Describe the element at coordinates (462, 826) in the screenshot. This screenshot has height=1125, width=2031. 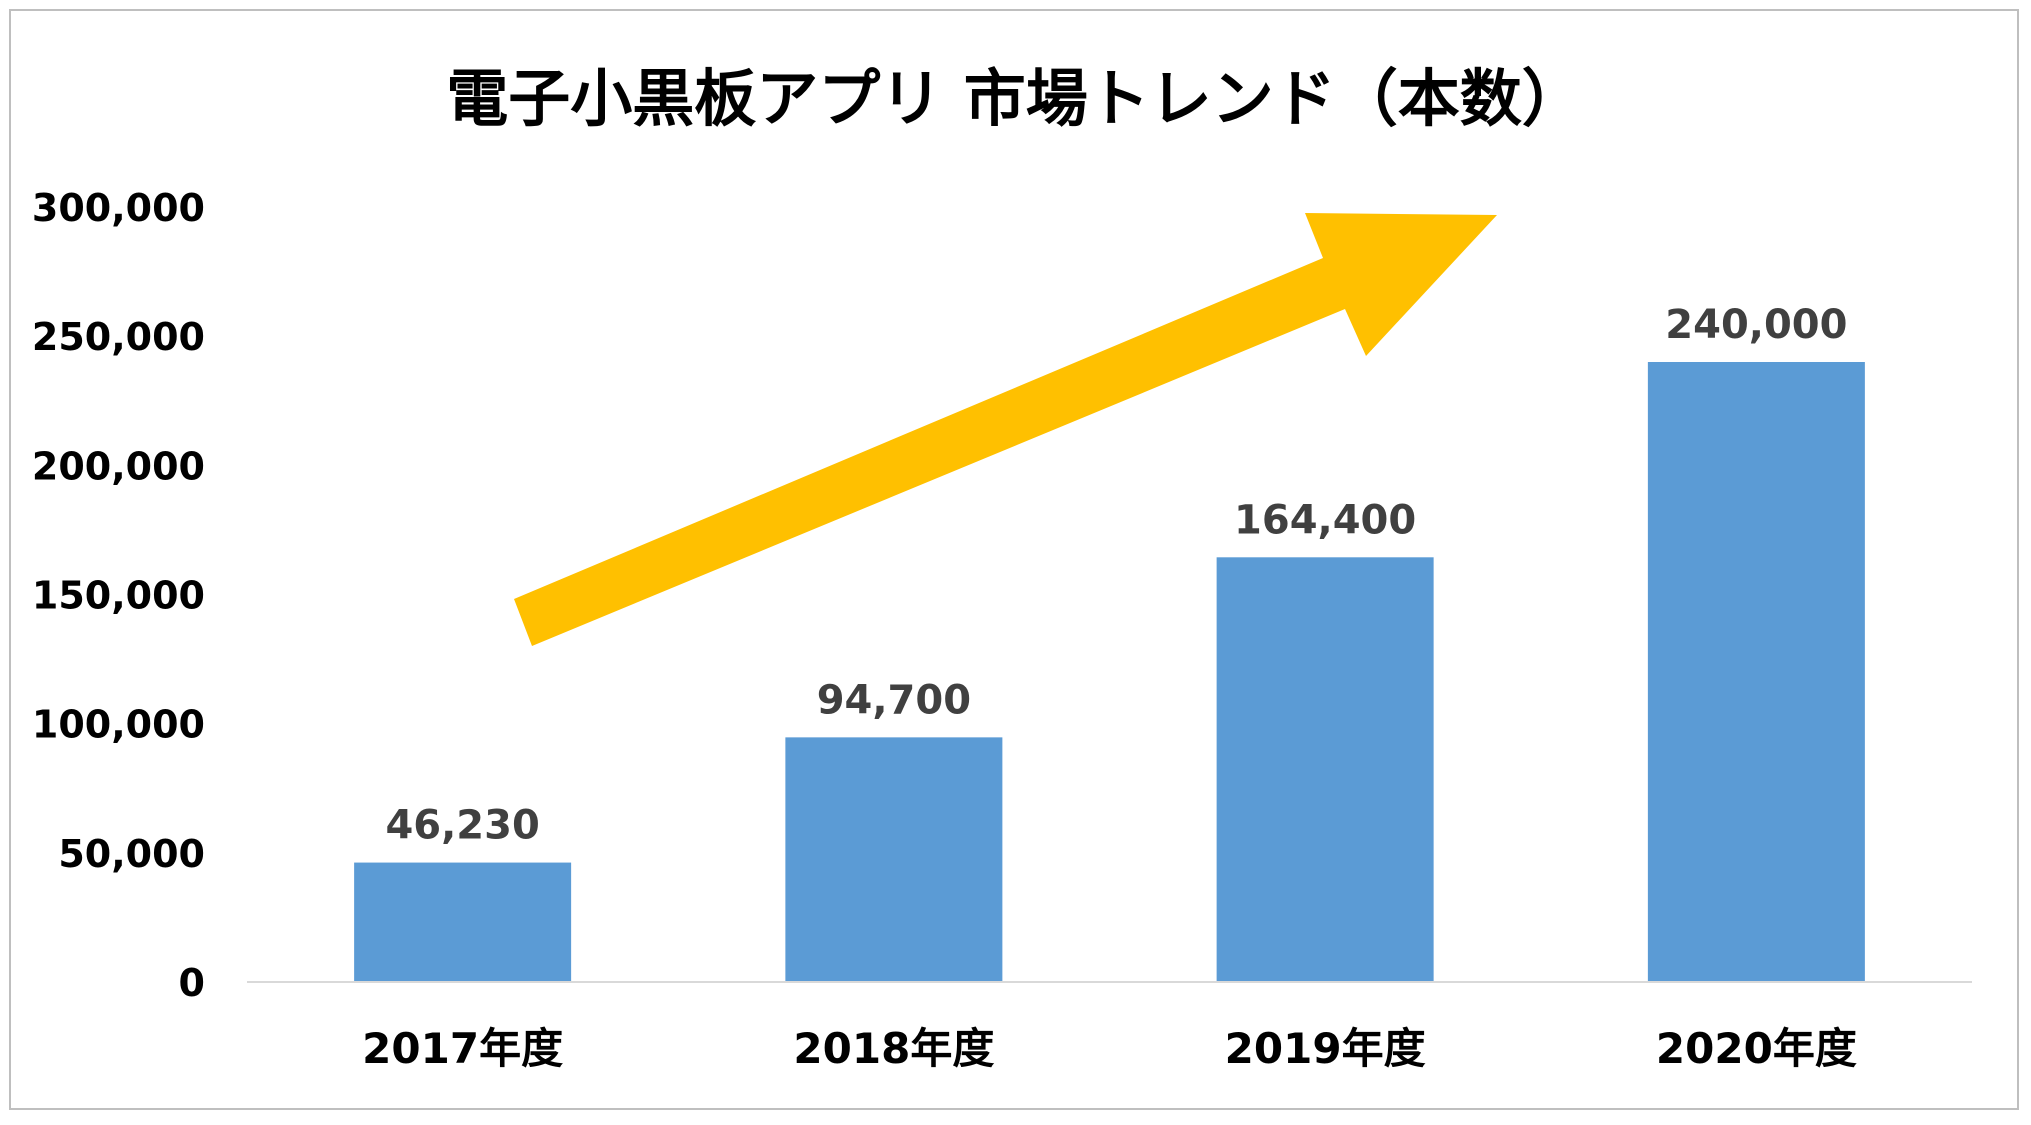
I see `data-label: 46,230` at that location.